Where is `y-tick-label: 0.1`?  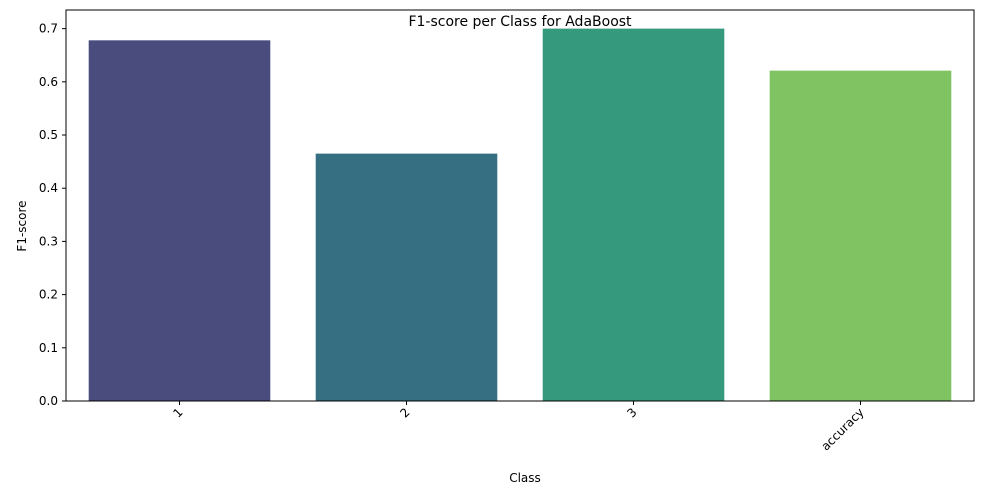 y-tick-label: 0.1 is located at coordinates (48, 348).